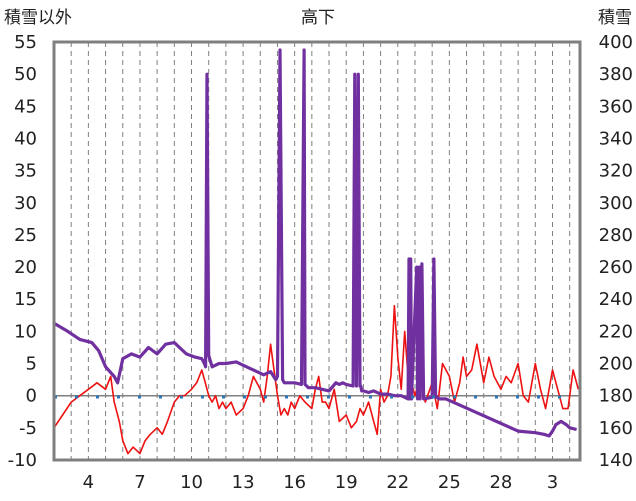 The image size is (636, 501). Describe the element at coordinates (616, 428) in the screenshot. I see `right-y-tick-label: 160` at that location.